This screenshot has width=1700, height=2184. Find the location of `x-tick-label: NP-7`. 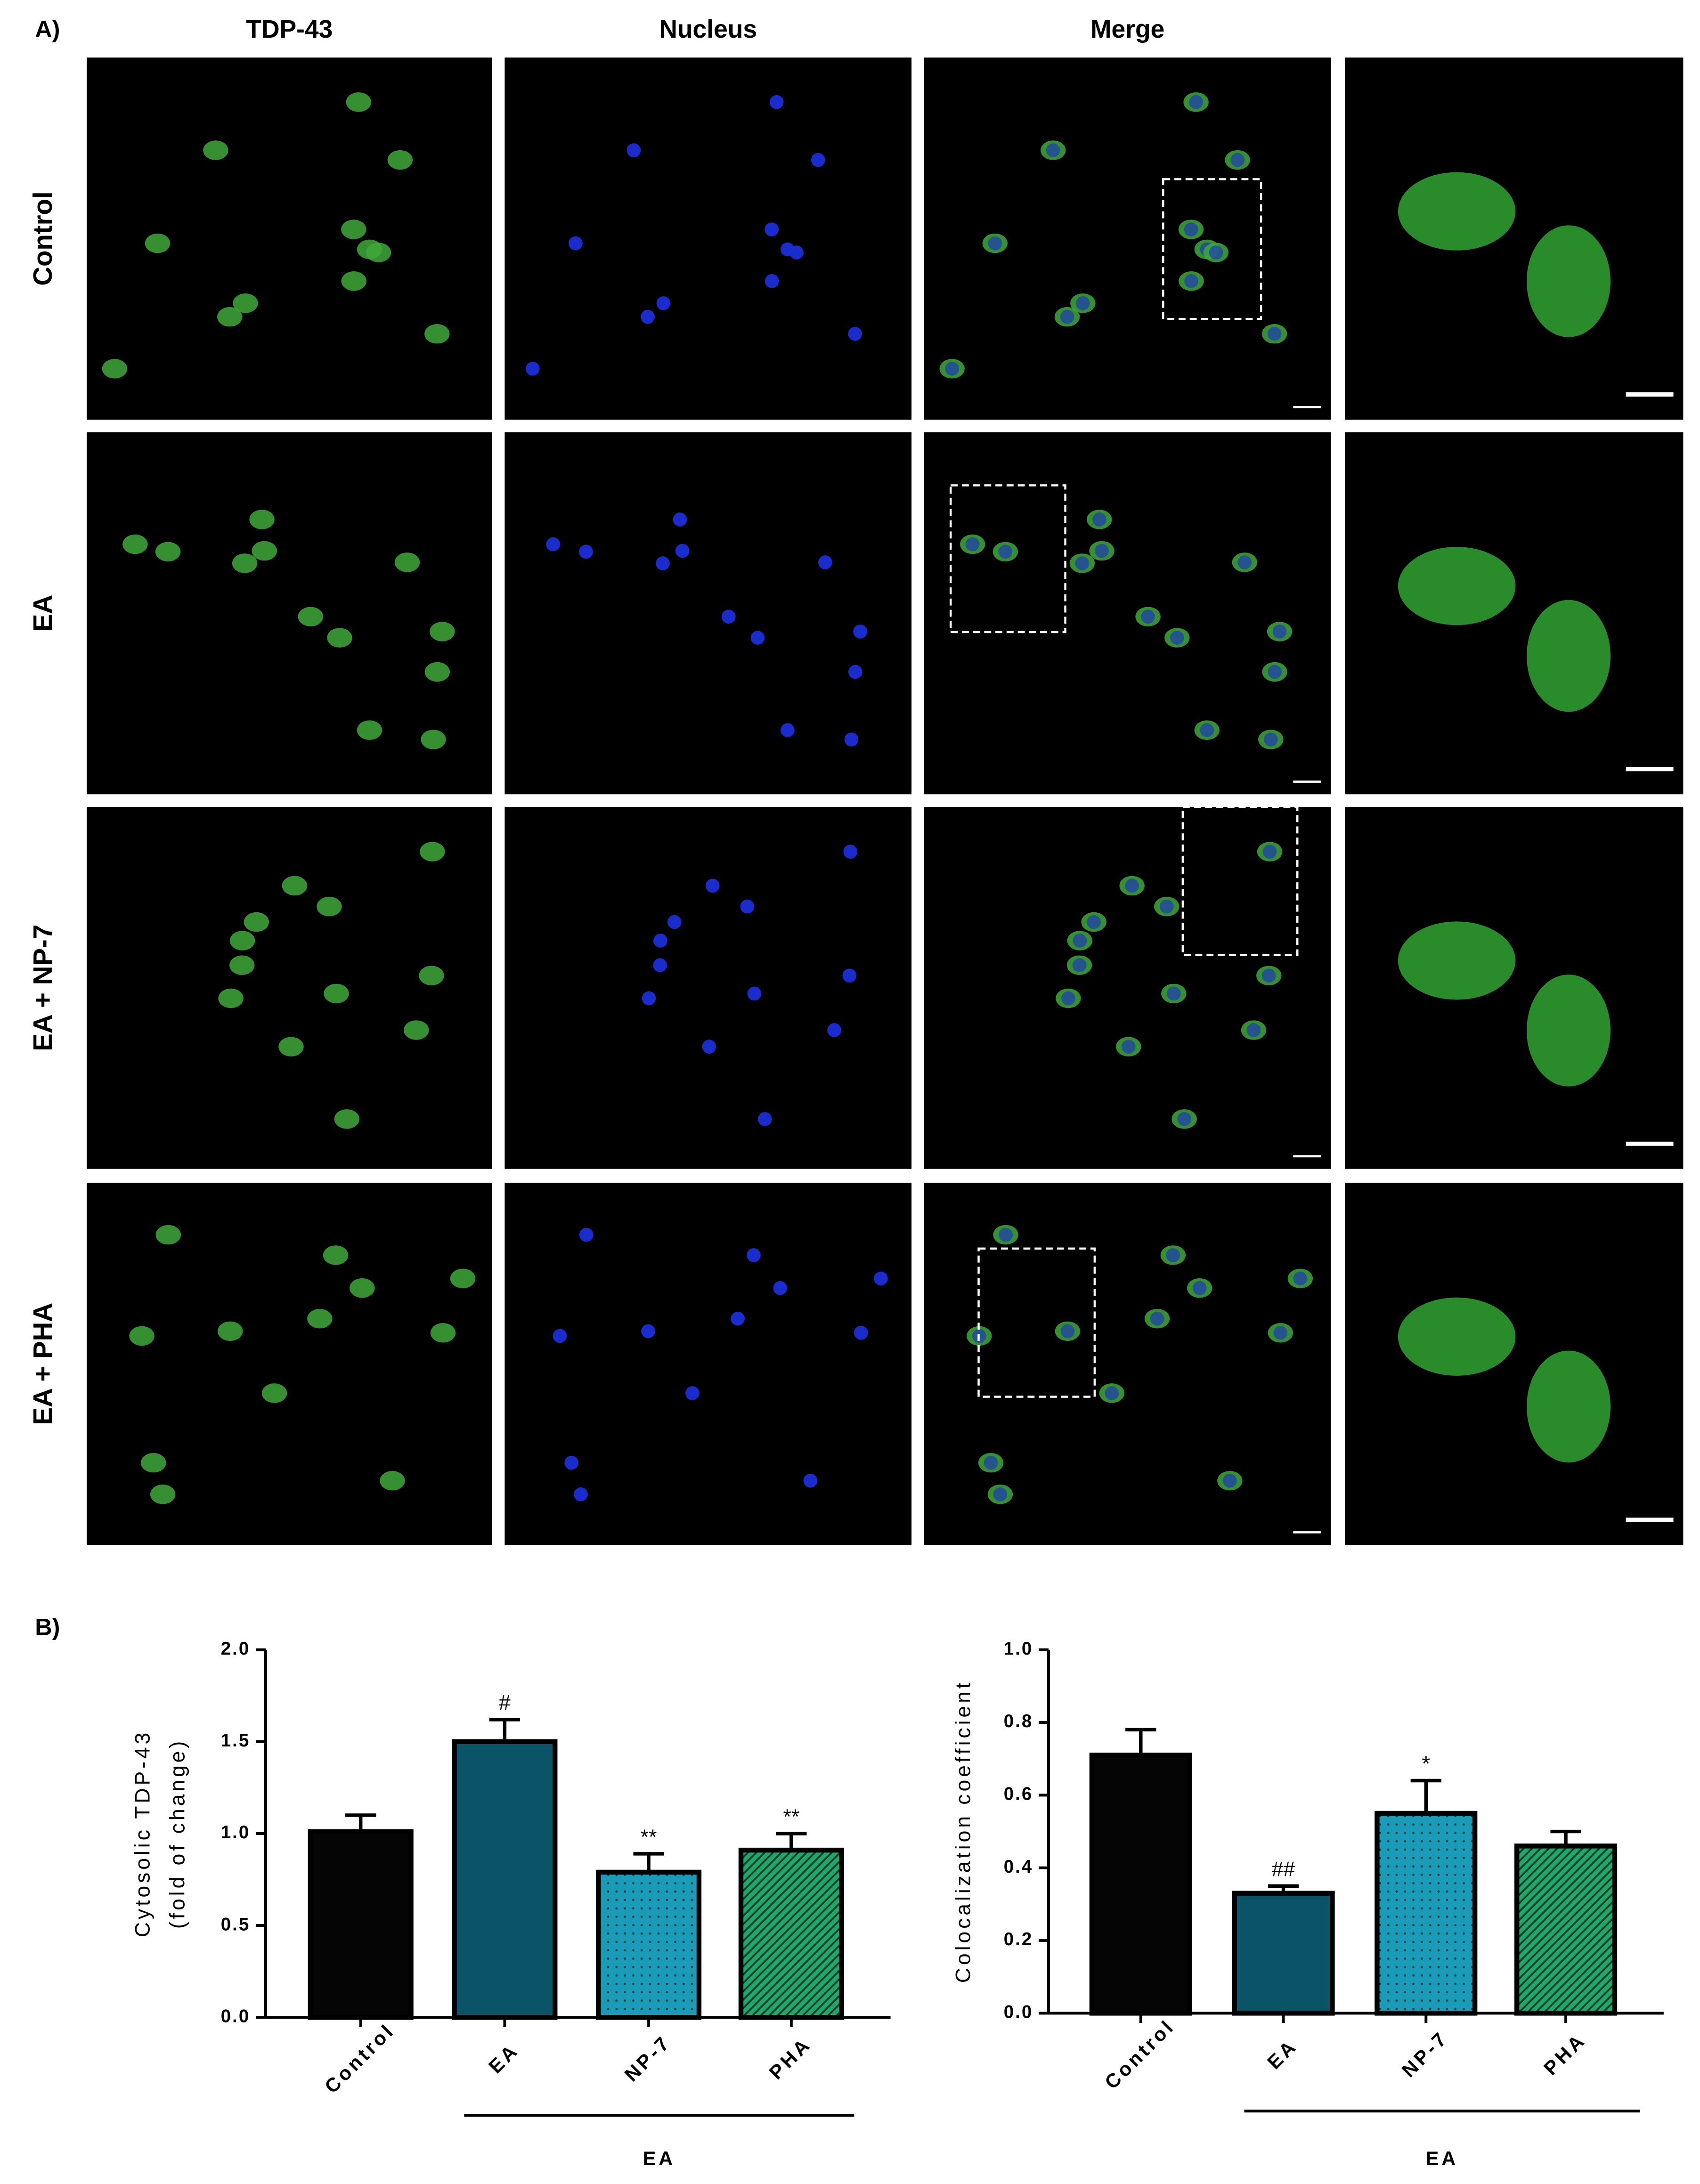

x-tick-label: NP-7 is located at coordinates (647, 2058).